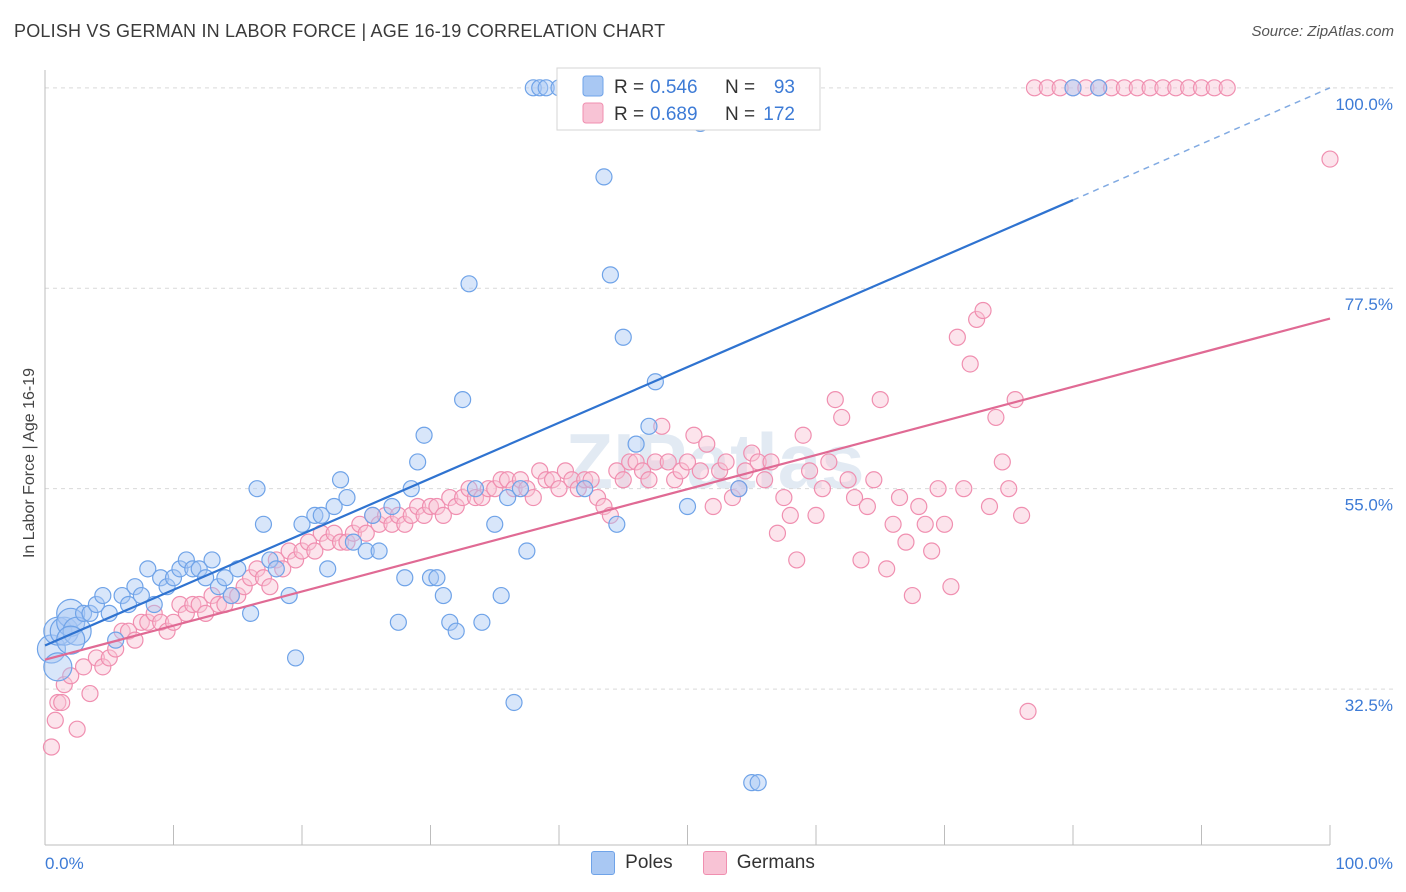 Image resolution: width=1406 pixels, height=892 pixels. Describe the element at coordinates (784, 87) in the screenshot. I see `n-value: 93` at that location.